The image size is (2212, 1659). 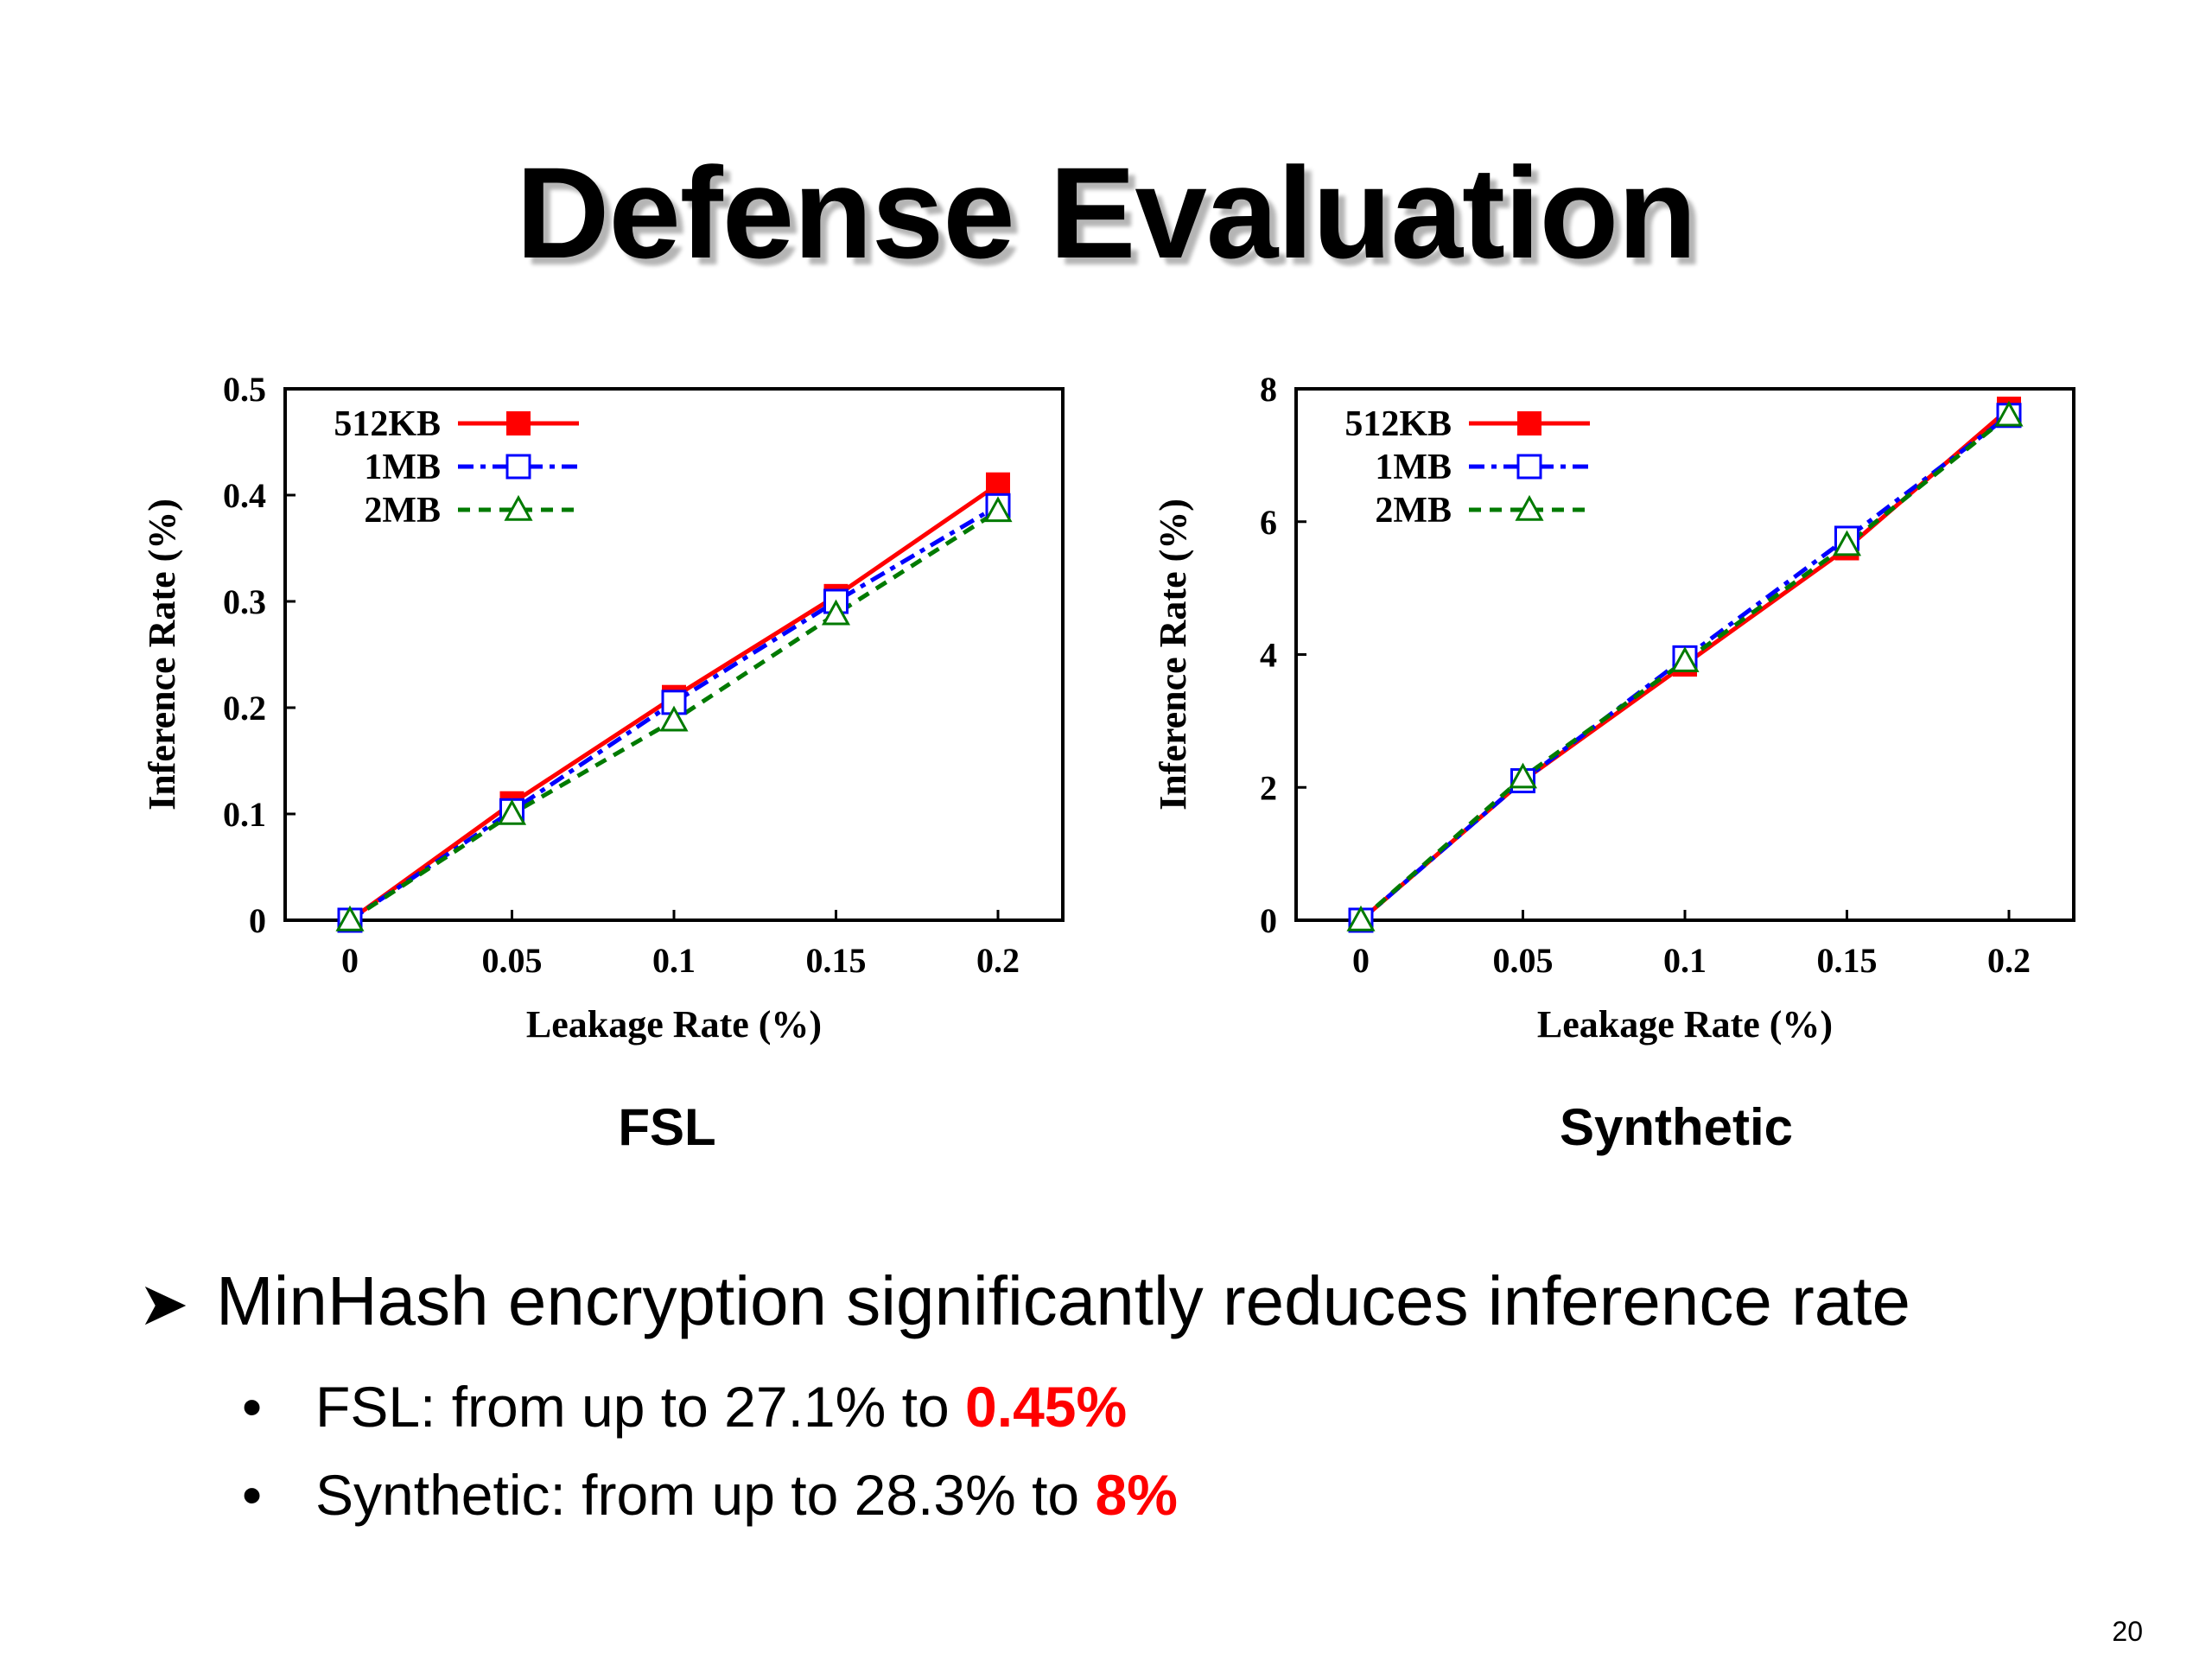 What do you see at coordinates (1268, 655) in the screenshot?
I see `y-tick-label: 4` at bounding box center [1268, 655].